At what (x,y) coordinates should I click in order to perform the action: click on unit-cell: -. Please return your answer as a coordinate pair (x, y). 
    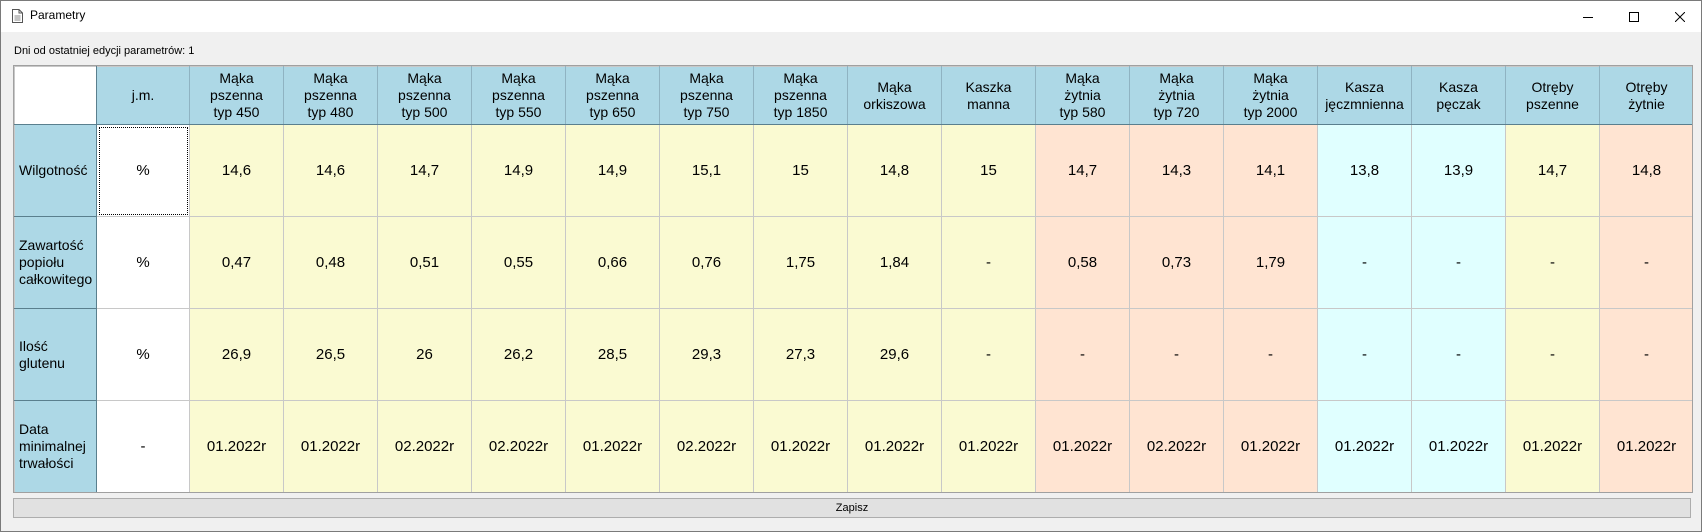
    Looking at the image, I should click on (143, 446).